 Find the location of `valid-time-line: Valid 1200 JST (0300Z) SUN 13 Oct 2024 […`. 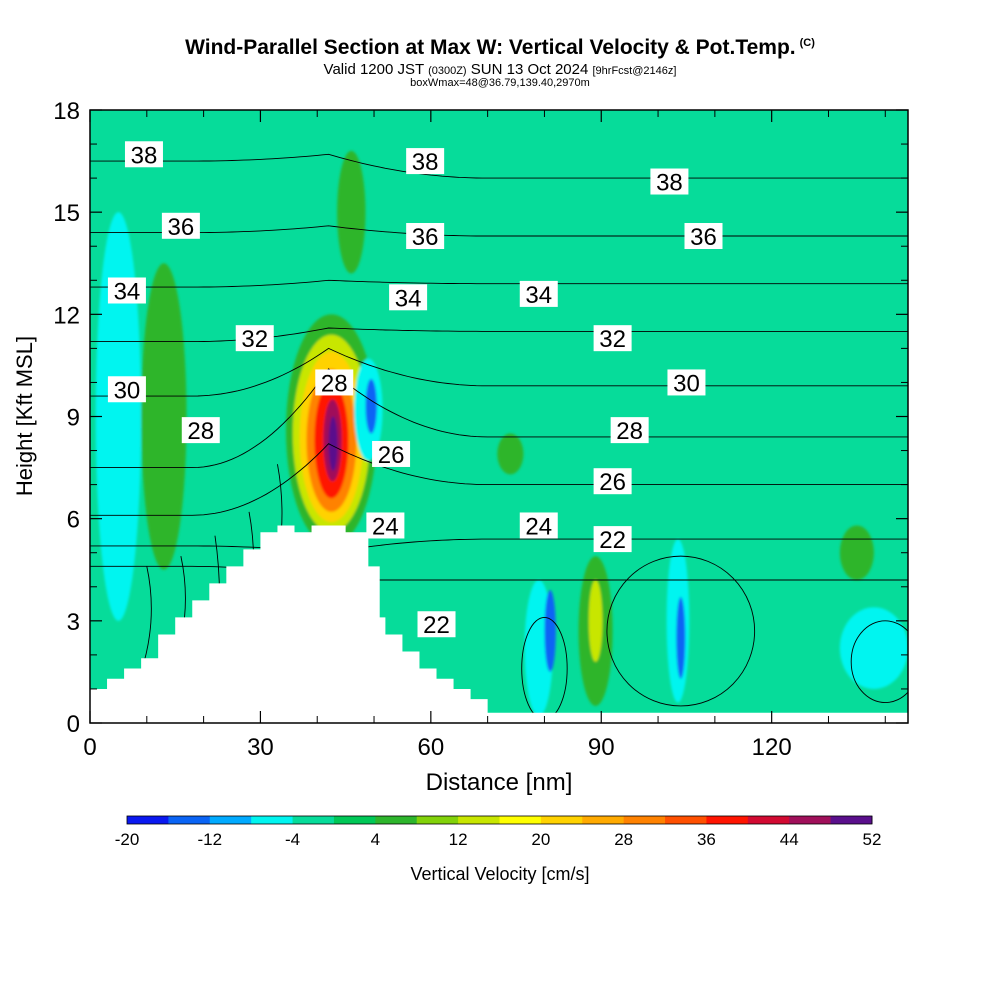

valid-time-line: Valid 1200 JST (0300Z) SUN 13 Oct 2024 [… is located at coordinates (500, 69).